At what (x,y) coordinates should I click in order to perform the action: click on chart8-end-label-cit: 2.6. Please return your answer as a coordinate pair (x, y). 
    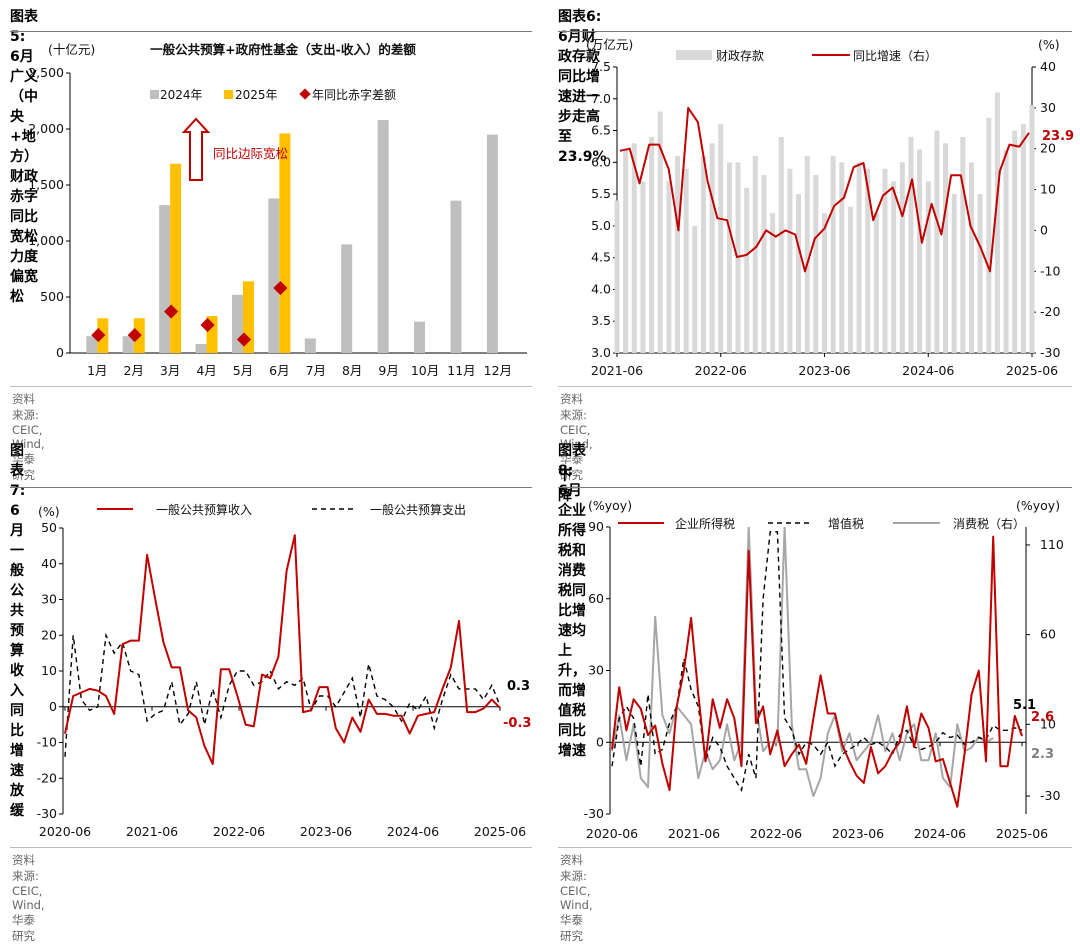
    Looking at the image, I should click on (1042, 717).